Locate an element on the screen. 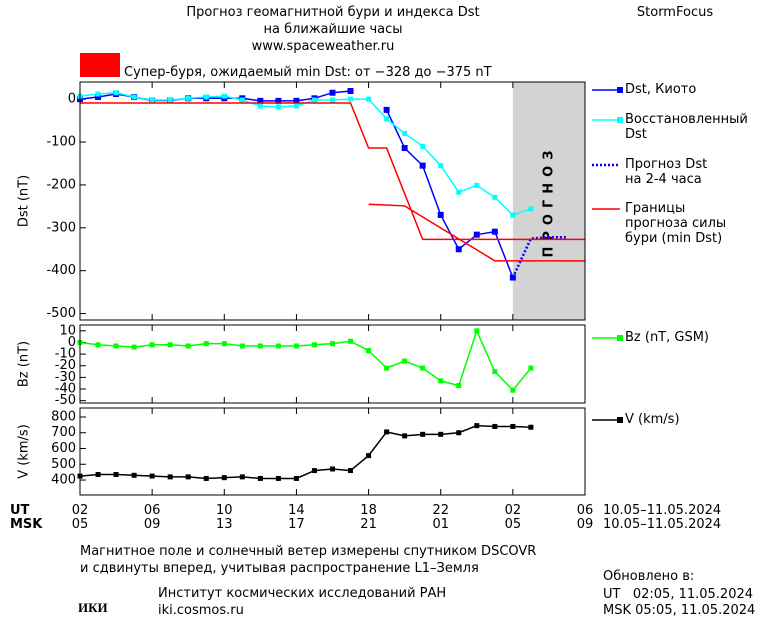  time-row-dates: 10.05–11.05.2024 is located at coordinates (662, 524).